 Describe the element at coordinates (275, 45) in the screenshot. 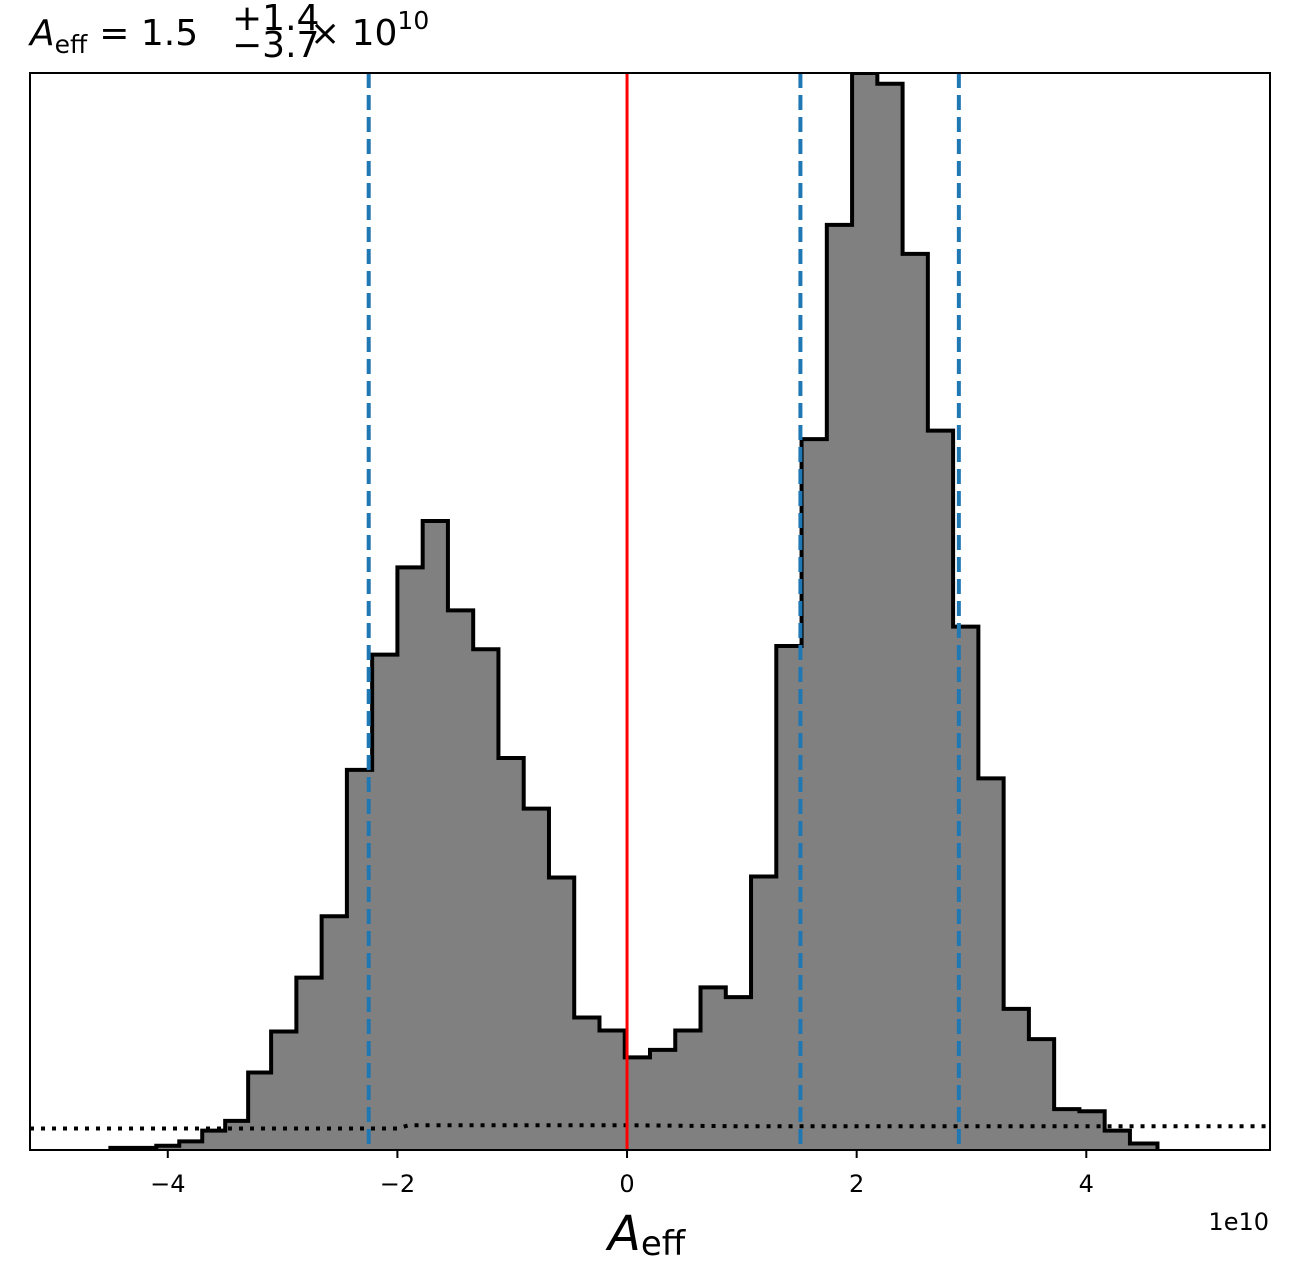

I see `title-lower-error: −3.7` at that location.